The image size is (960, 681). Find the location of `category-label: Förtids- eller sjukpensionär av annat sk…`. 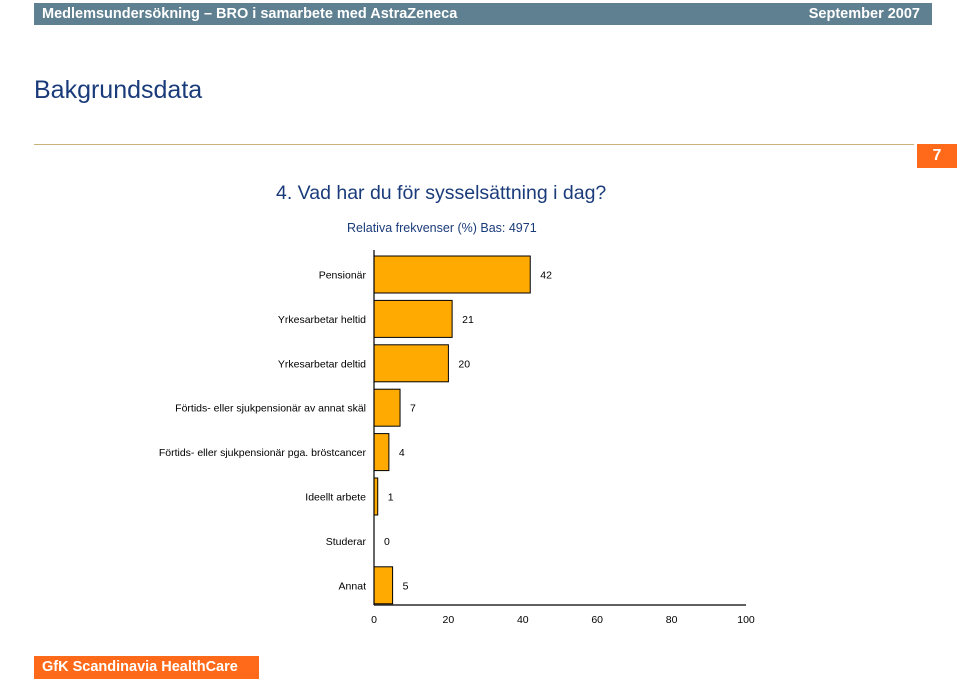

category-label: Förtids- eller sjukpensionär av annat sk… is located at coordinates (270, 409).